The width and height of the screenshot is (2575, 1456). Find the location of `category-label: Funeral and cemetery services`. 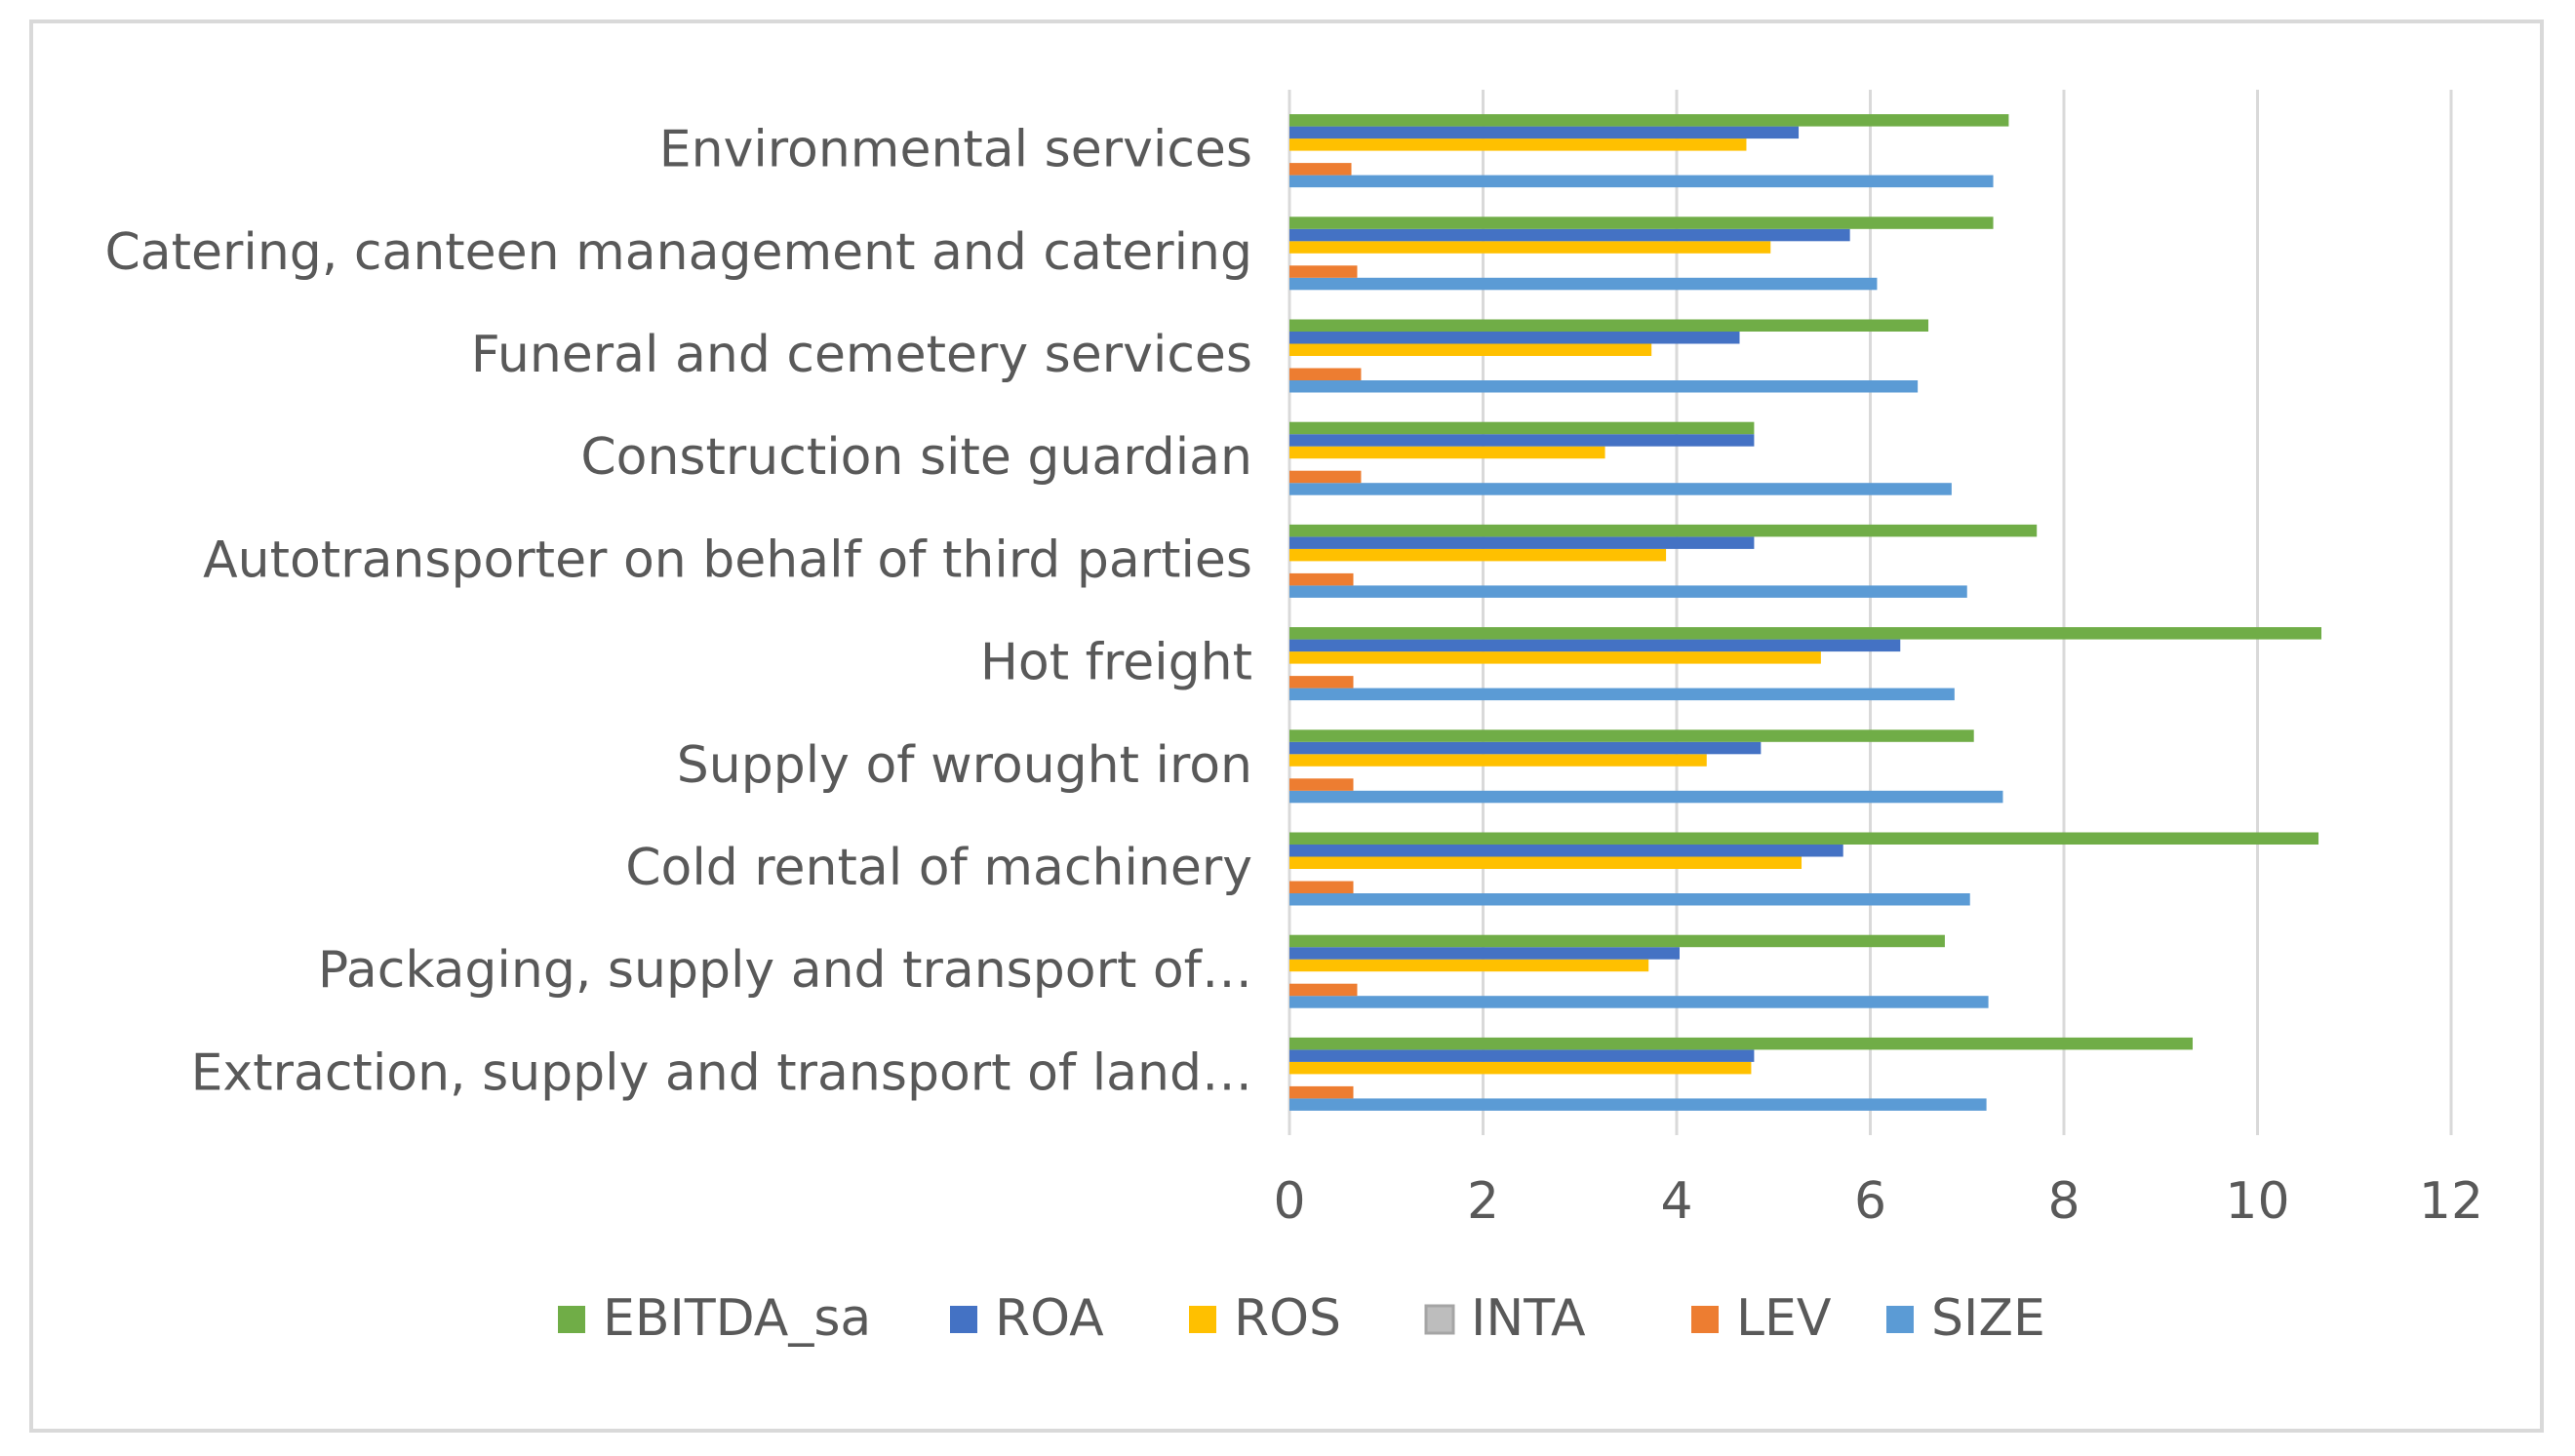

category-label: Funeral and cemetery services is located at coordinates (861, 355).